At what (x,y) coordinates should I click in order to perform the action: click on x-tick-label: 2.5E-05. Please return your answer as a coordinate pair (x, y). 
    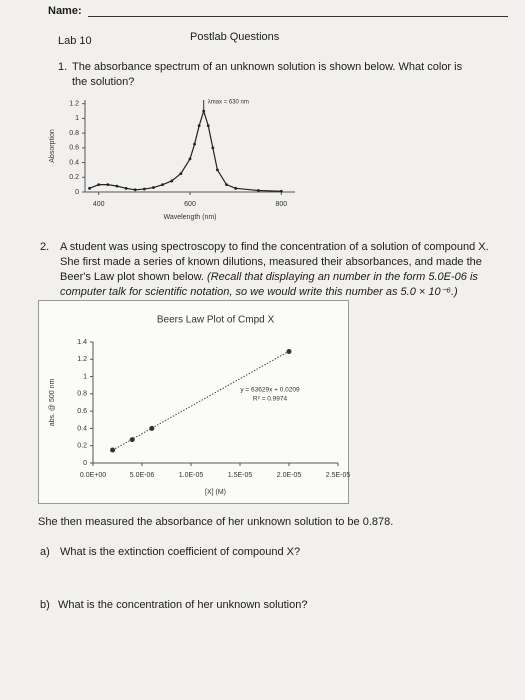
    Looking at the image, I should click on (338, 475).